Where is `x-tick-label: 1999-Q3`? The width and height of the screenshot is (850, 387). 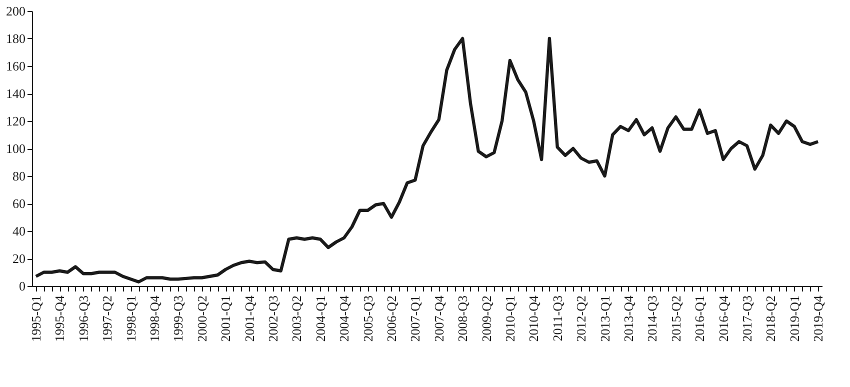 x-tick-label: 1999-Q3 is located at coordinates (178, 319).